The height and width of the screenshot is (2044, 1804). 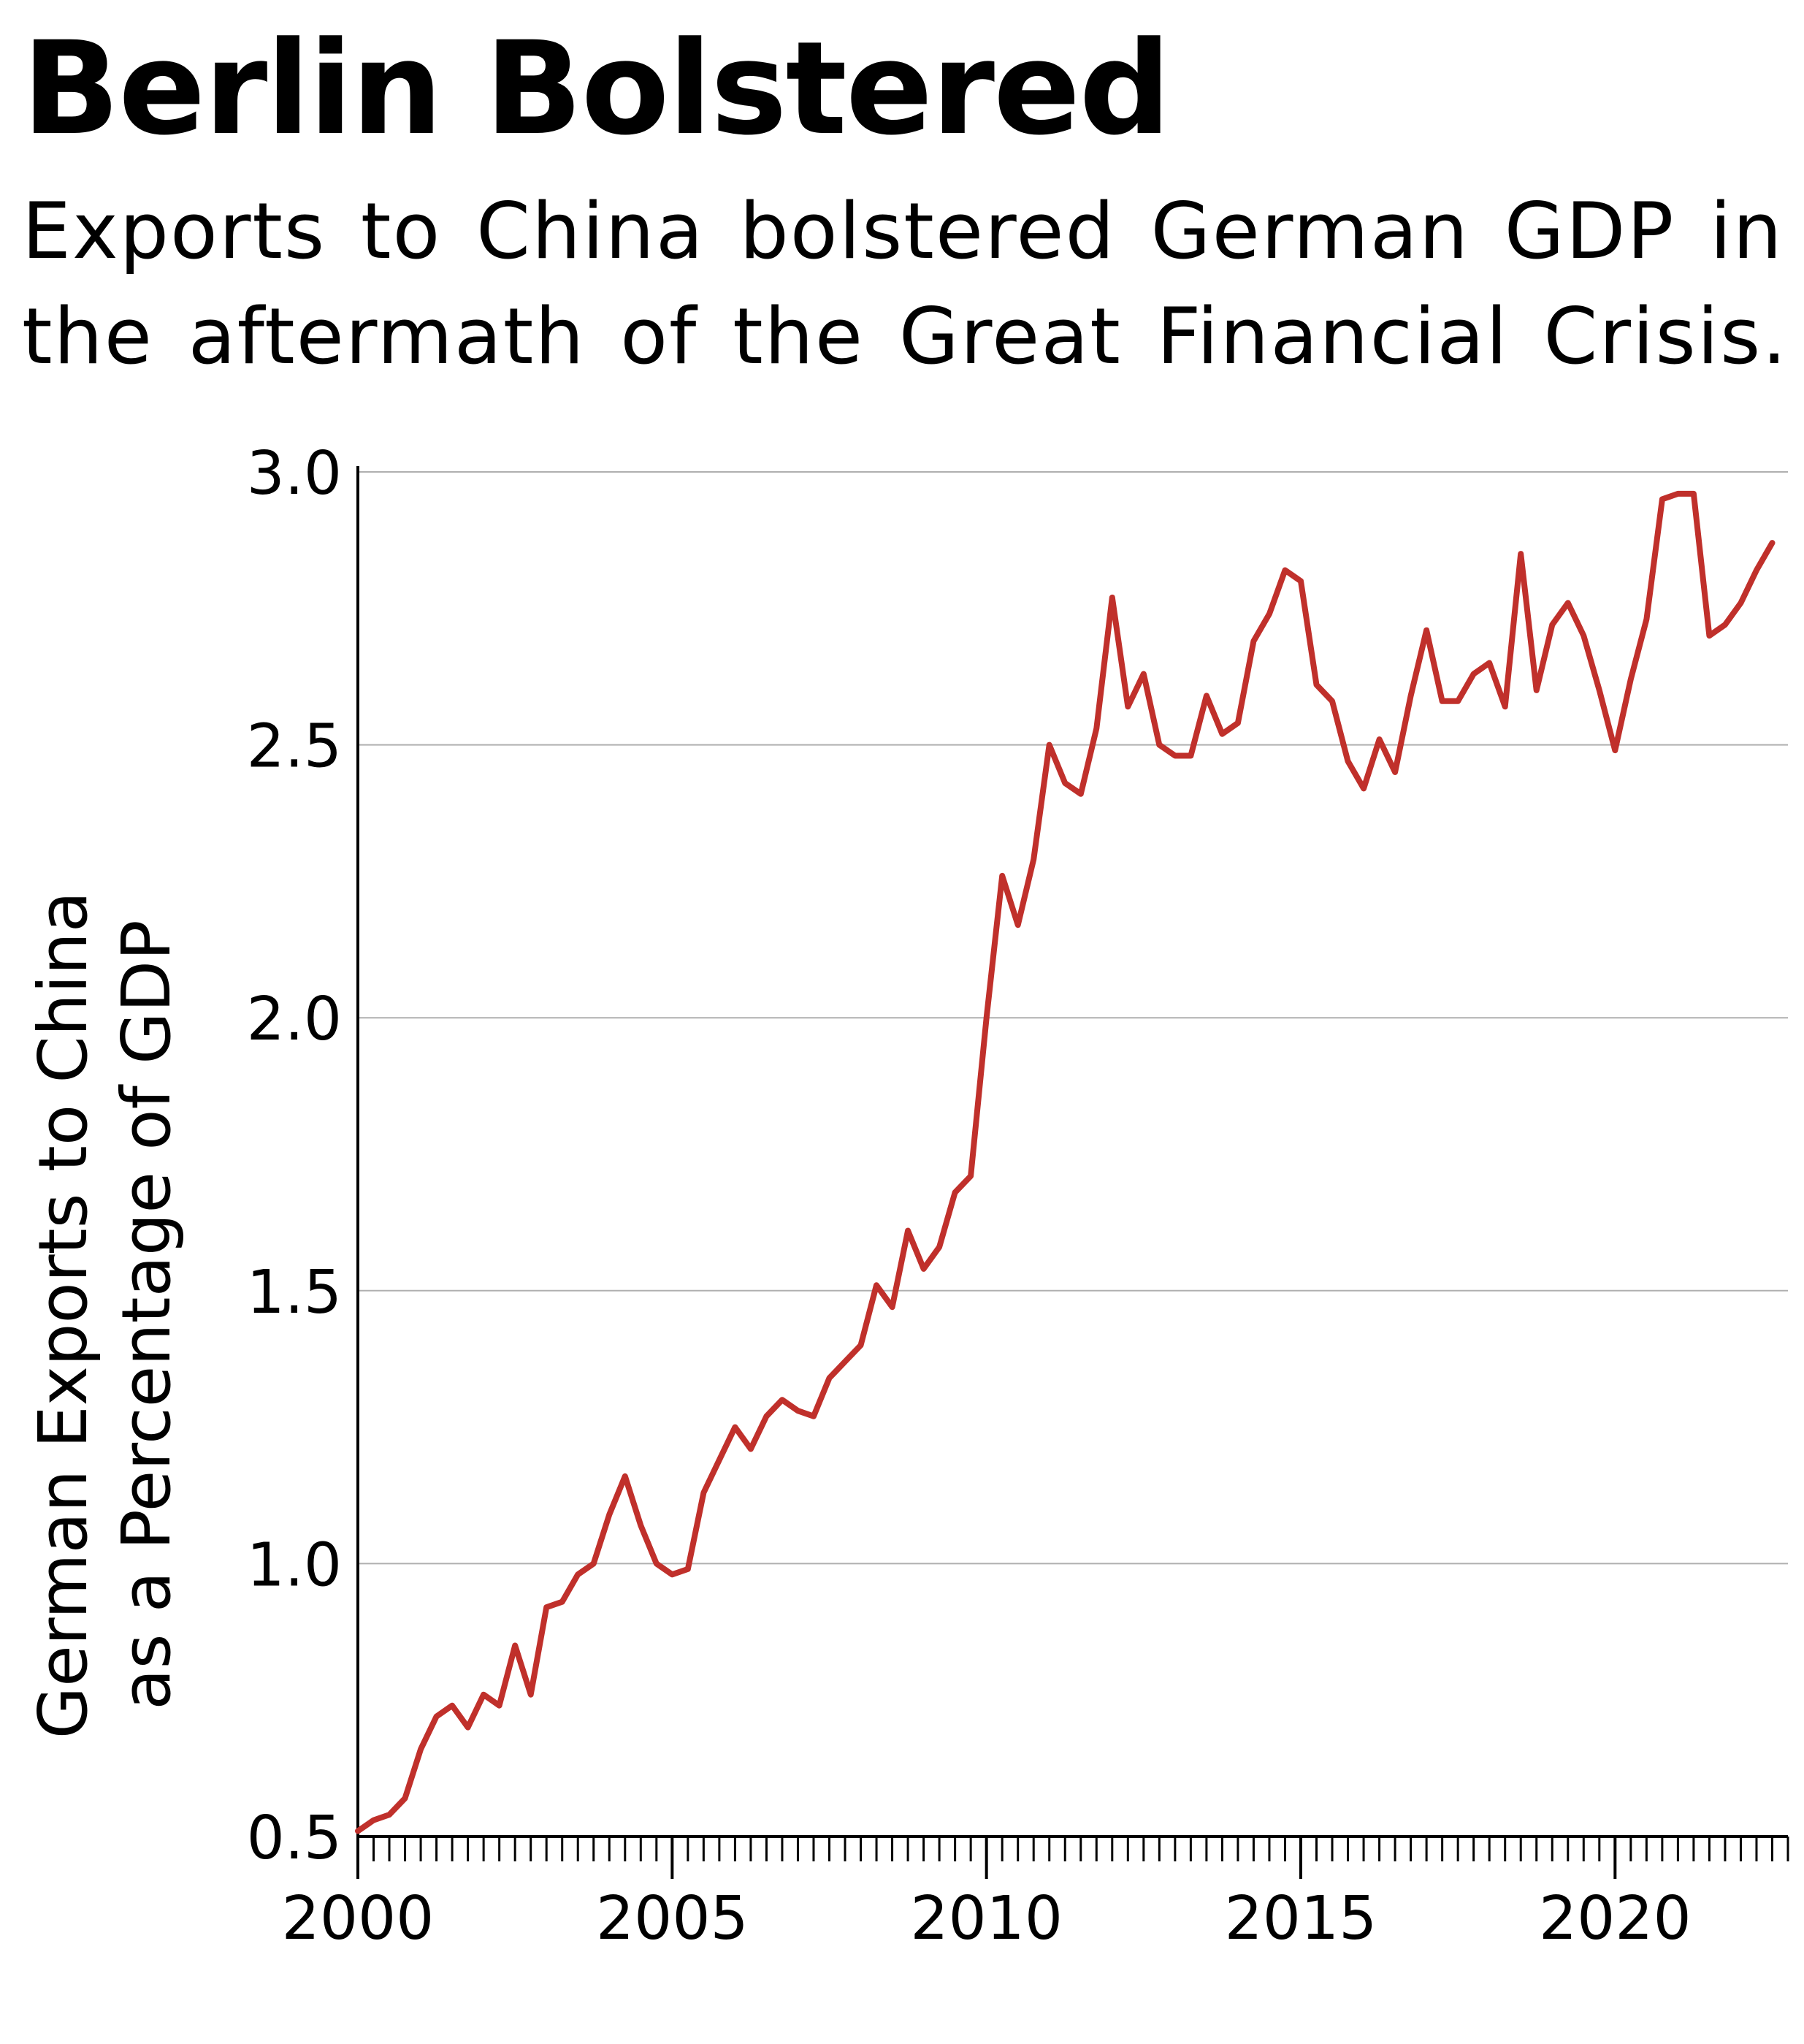 I want to click on y-axis-title-line-1: German Exports to China, so click(x=63, y=1315).